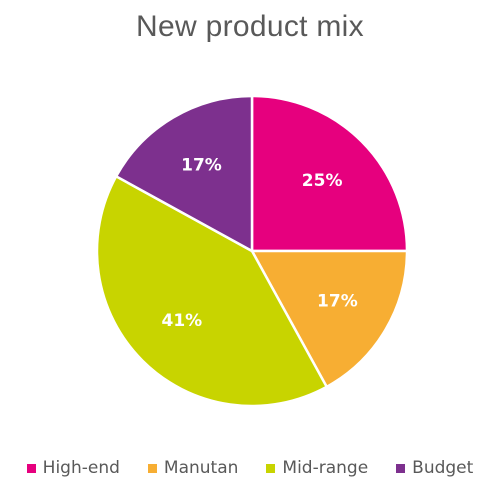 This screenshot has width=500, height=493. I want to click on legend-item-mid-range: Mid-range, so click(317, 468).